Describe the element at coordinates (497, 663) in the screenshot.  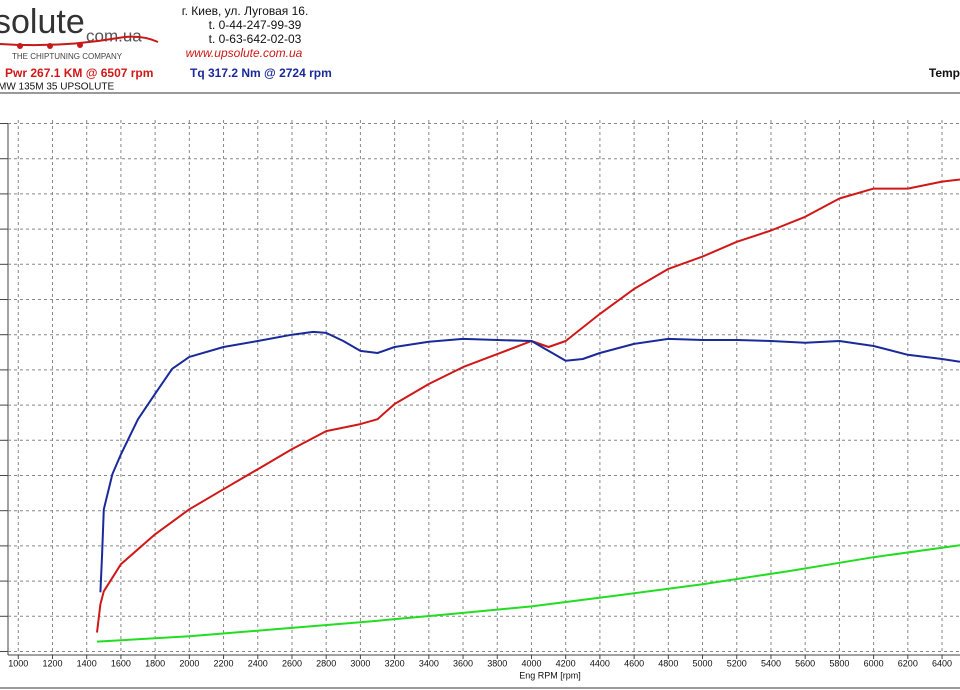
I see `x-tick-label: 3800` at that location.